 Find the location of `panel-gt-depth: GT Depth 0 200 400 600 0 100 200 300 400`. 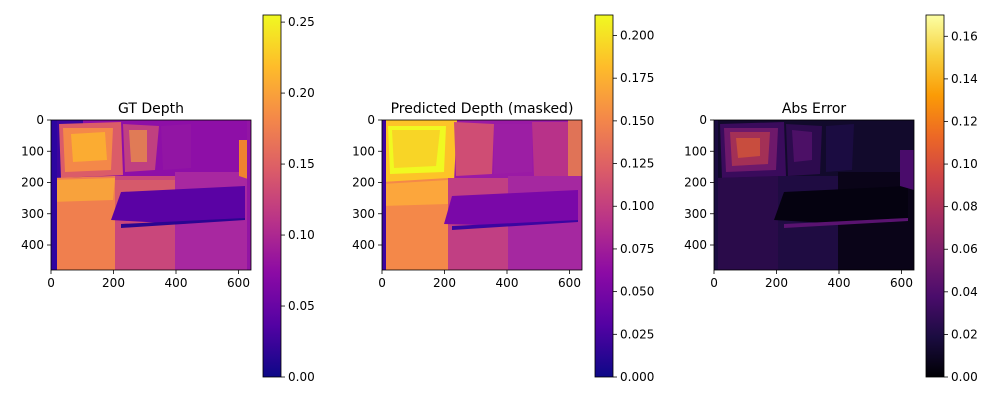

panel-gt-depth: GT Depth 0 200 400 600 0 100 200 300 400 is located at coordinates (136, 195).